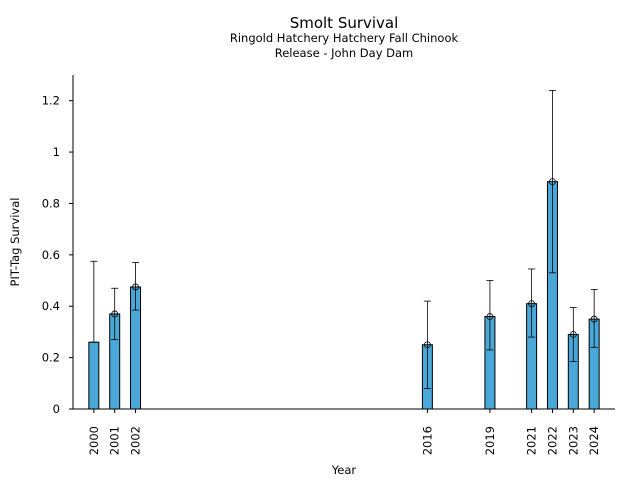  What do you see at coordinates (490, 440) in the screenshot?
I see `x-tick-label: 2019` at bounding box center [490, 440].